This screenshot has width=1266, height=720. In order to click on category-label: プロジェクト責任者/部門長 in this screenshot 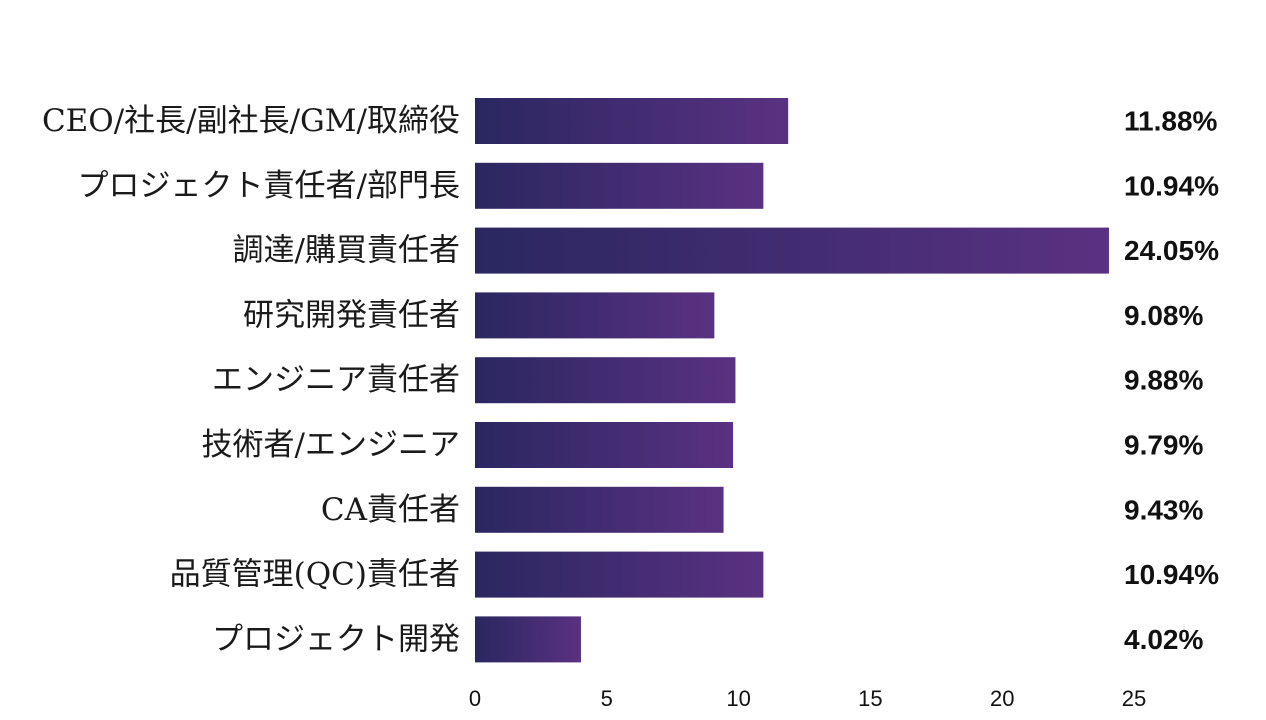, I will do `click(269, 186)`.